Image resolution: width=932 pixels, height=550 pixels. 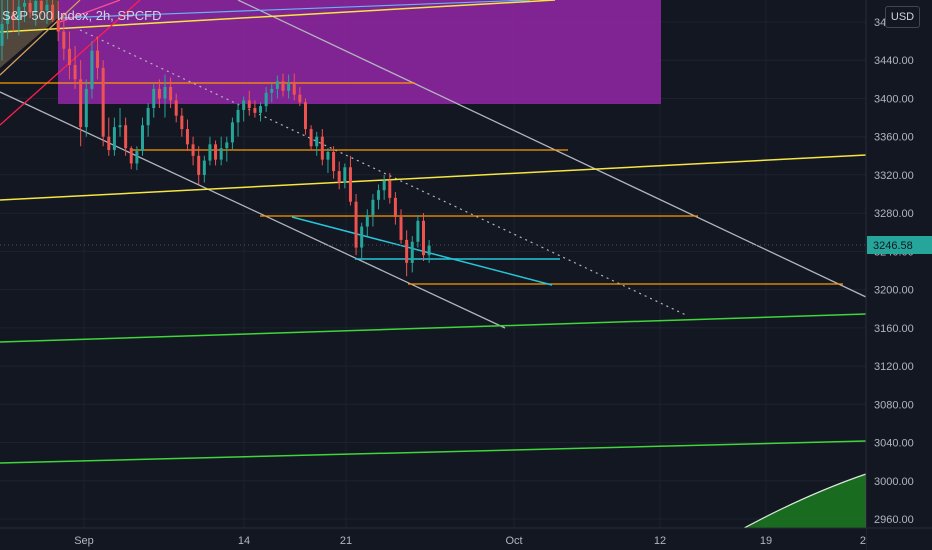 What do you see at coordinates (433, 328) in the screenshot?
I see `green-trendline-upper` at bounding box center [433, 328].